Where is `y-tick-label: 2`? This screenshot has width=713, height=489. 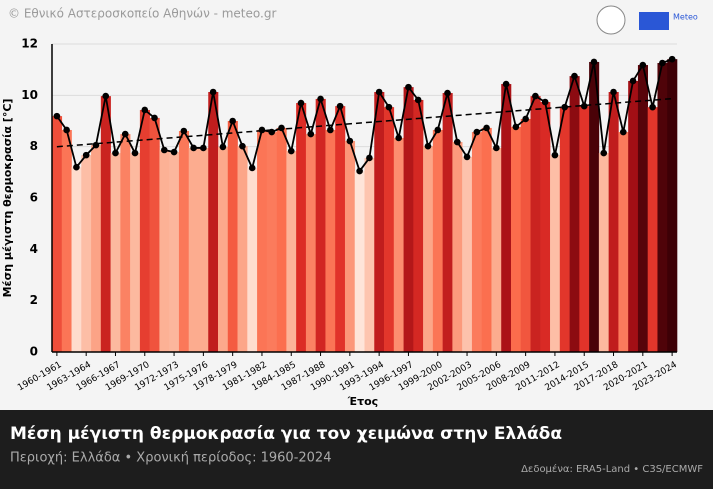 y-tick-label: 2 is located at coordinates (34, 300).